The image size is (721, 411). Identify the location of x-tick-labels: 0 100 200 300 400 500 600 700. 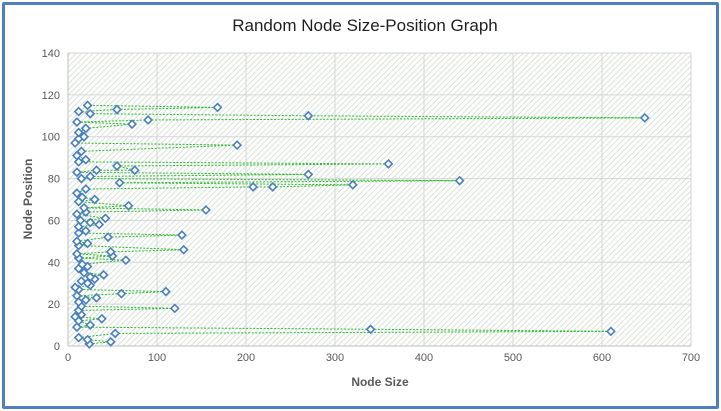
(382, 358).